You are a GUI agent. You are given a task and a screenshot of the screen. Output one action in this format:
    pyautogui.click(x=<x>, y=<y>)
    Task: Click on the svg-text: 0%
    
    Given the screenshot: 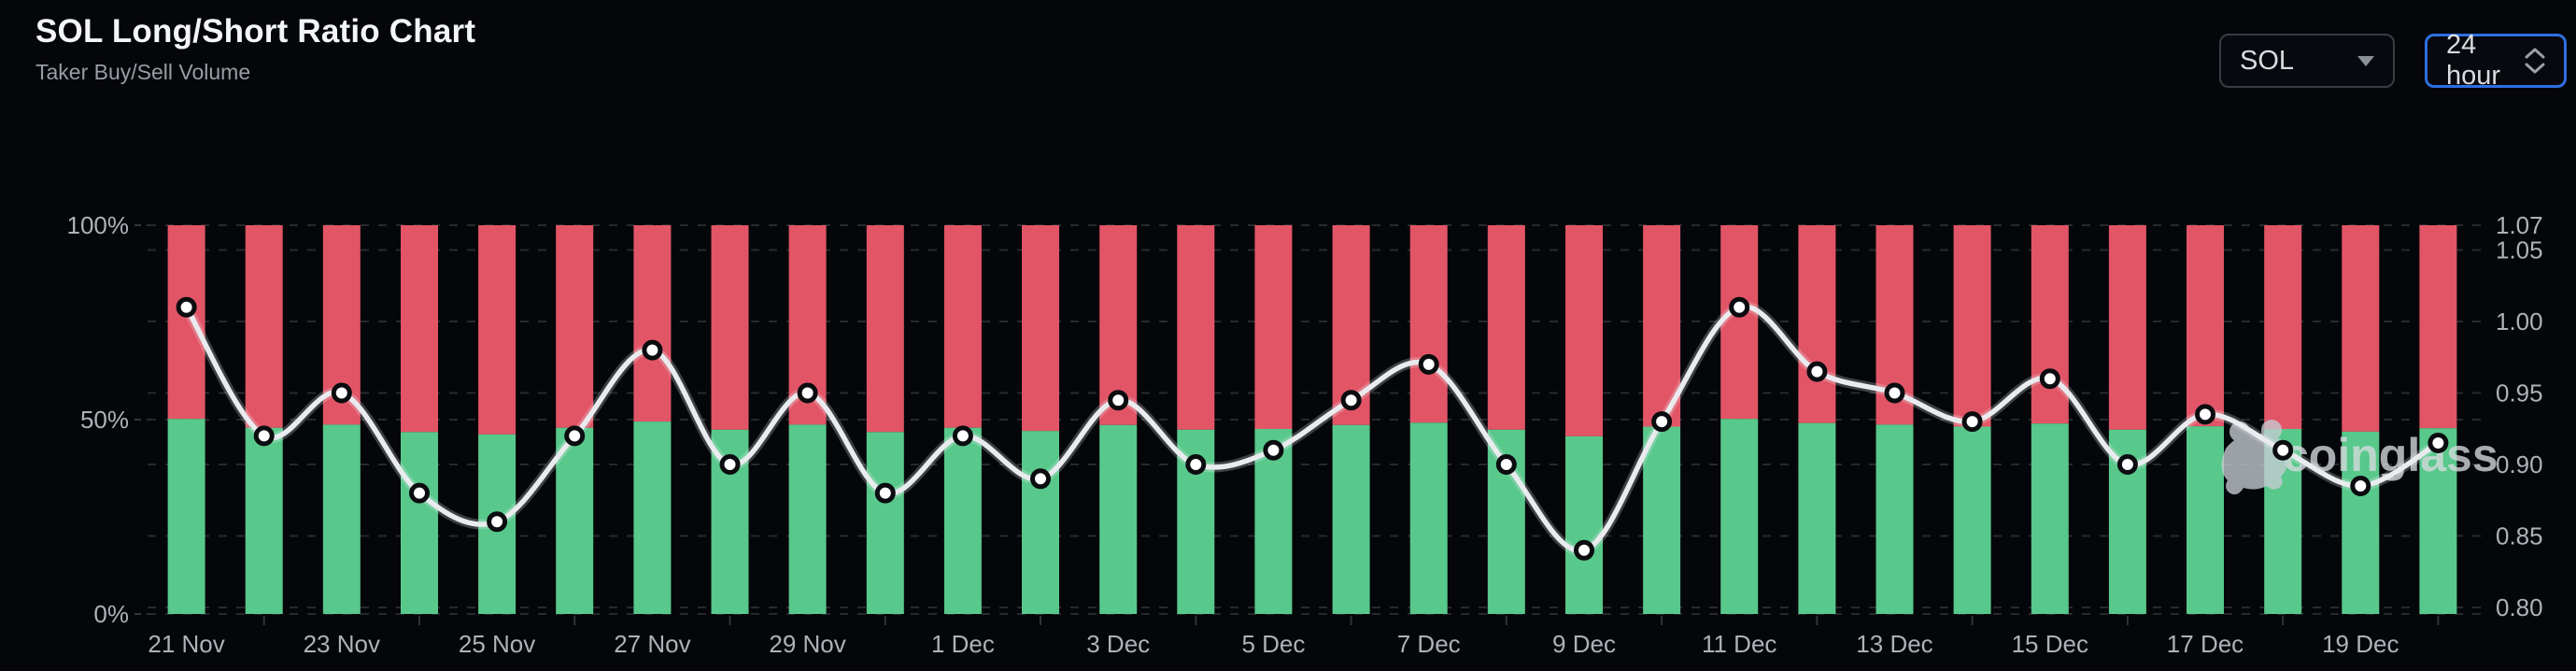 What is the action you would take?
    pyautogui.click(x=111, y=614)
    